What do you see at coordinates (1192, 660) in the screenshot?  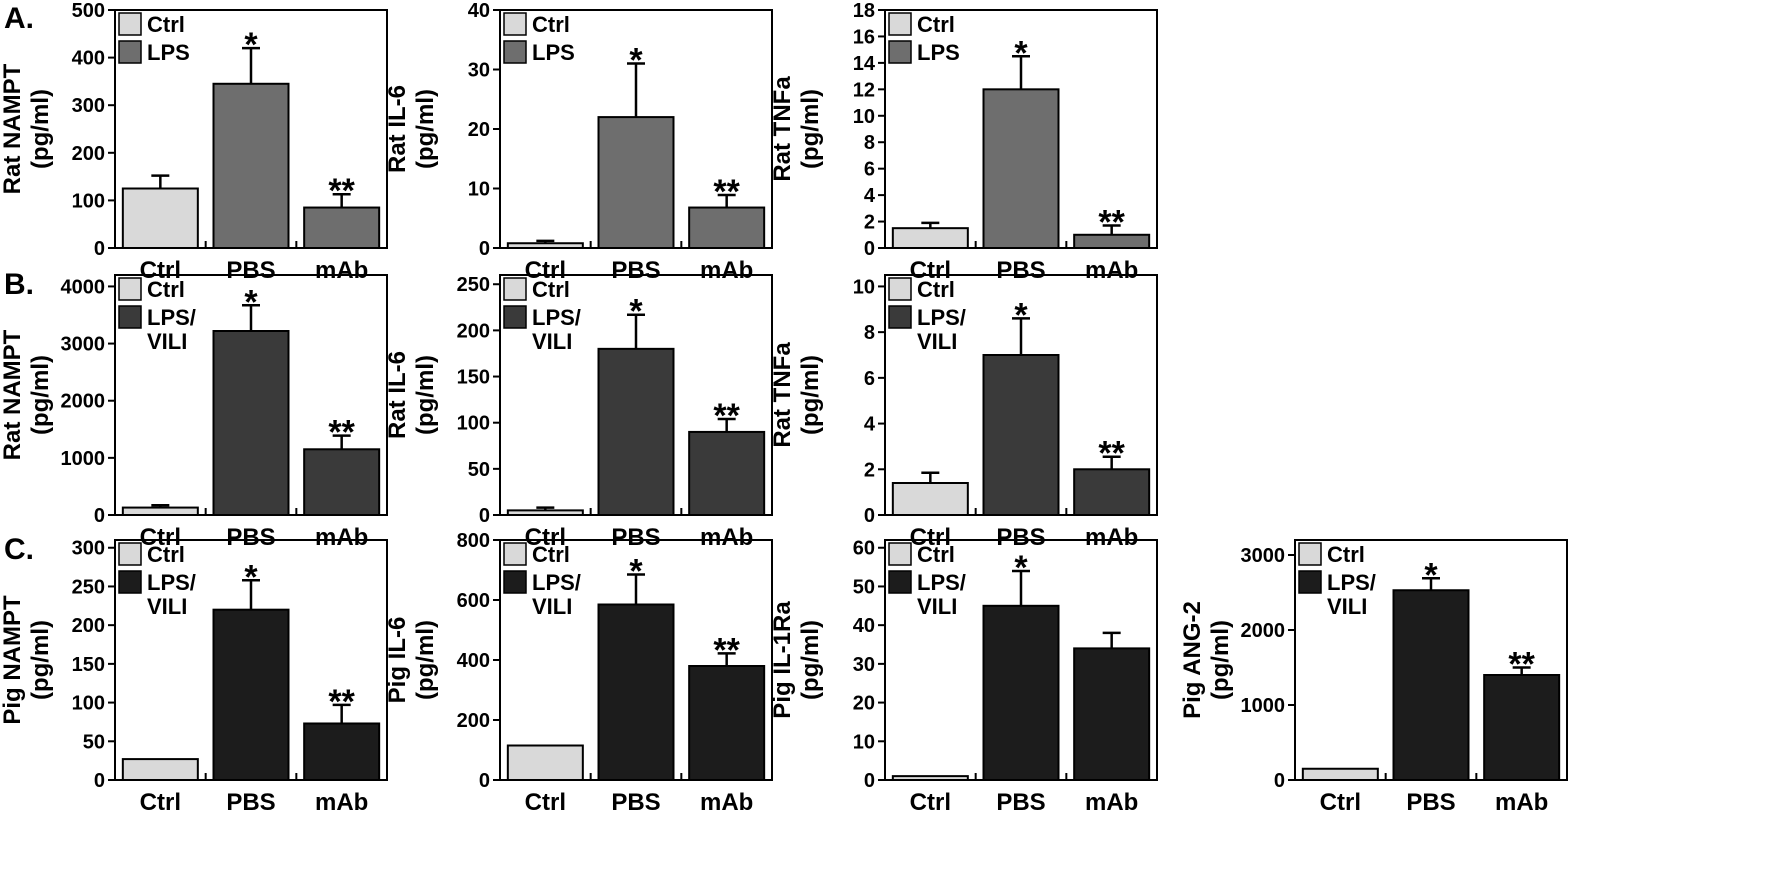 I see `y-axis-label: Pig ANG-2` at bounding box center [1192, 660].